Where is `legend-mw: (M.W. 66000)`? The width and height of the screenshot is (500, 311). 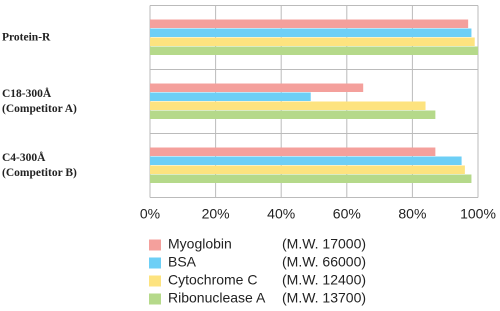
legend-mw: (M.W. 66000) is located at coordinates (324, 262).